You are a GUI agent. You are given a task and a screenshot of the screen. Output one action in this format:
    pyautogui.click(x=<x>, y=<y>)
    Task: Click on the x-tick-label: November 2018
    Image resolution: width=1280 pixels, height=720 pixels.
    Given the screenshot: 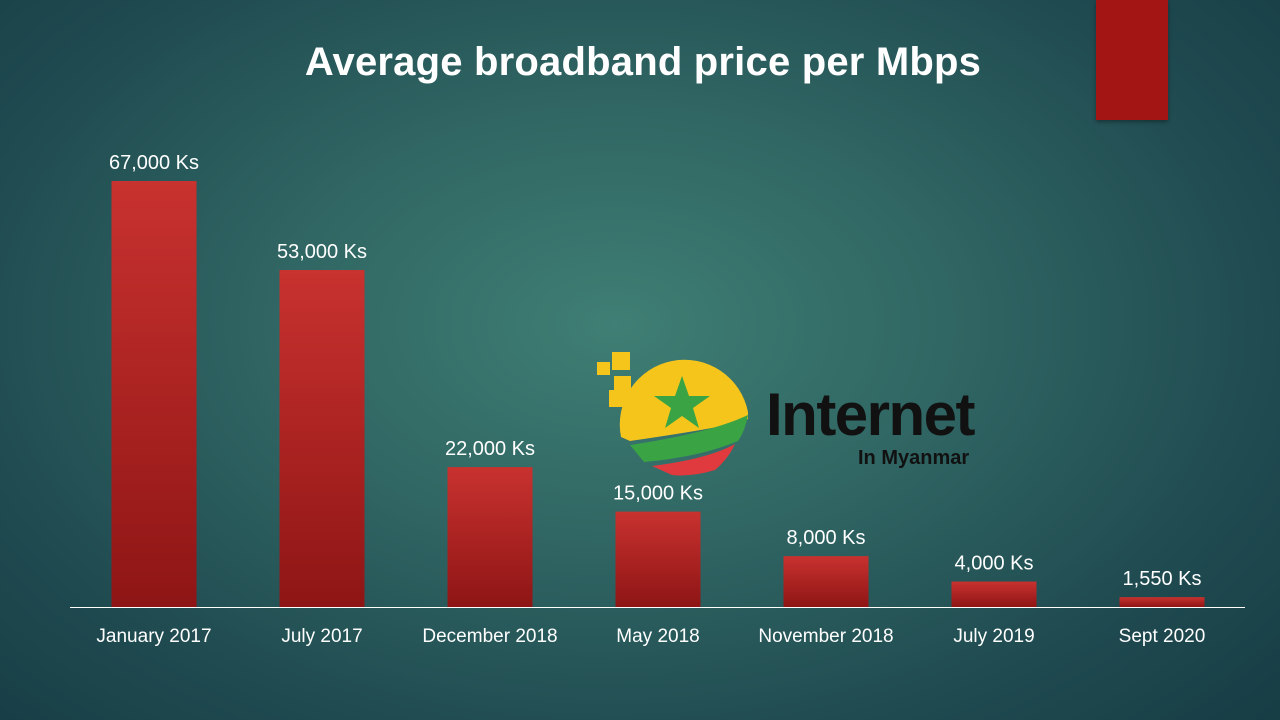 What is the action you would take?
    pyautogui.click(x=825, y=636)
    